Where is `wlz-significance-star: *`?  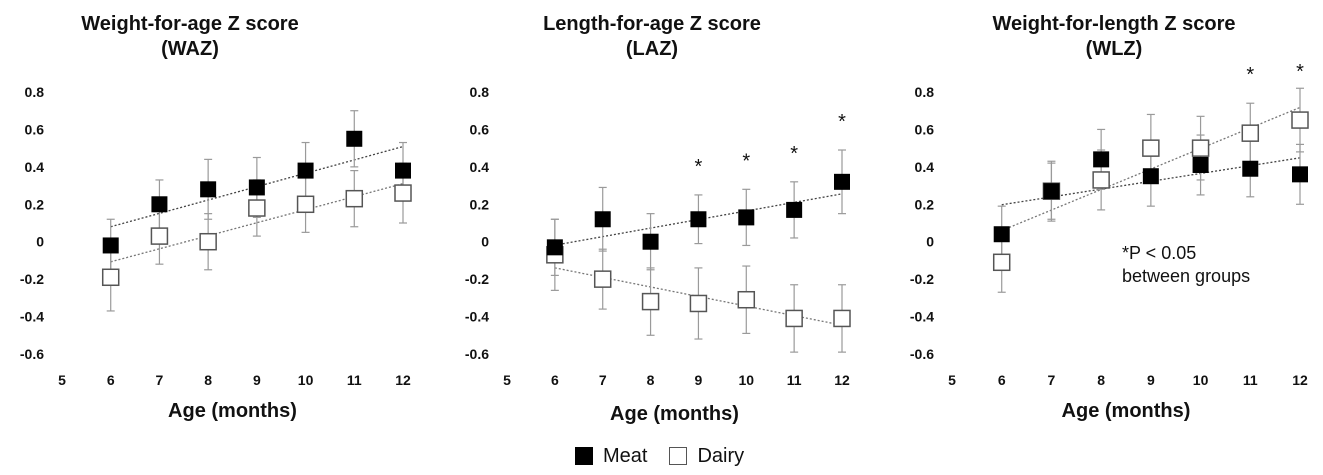 wlz-significance-star: * is located at coordinates (1300, 72).